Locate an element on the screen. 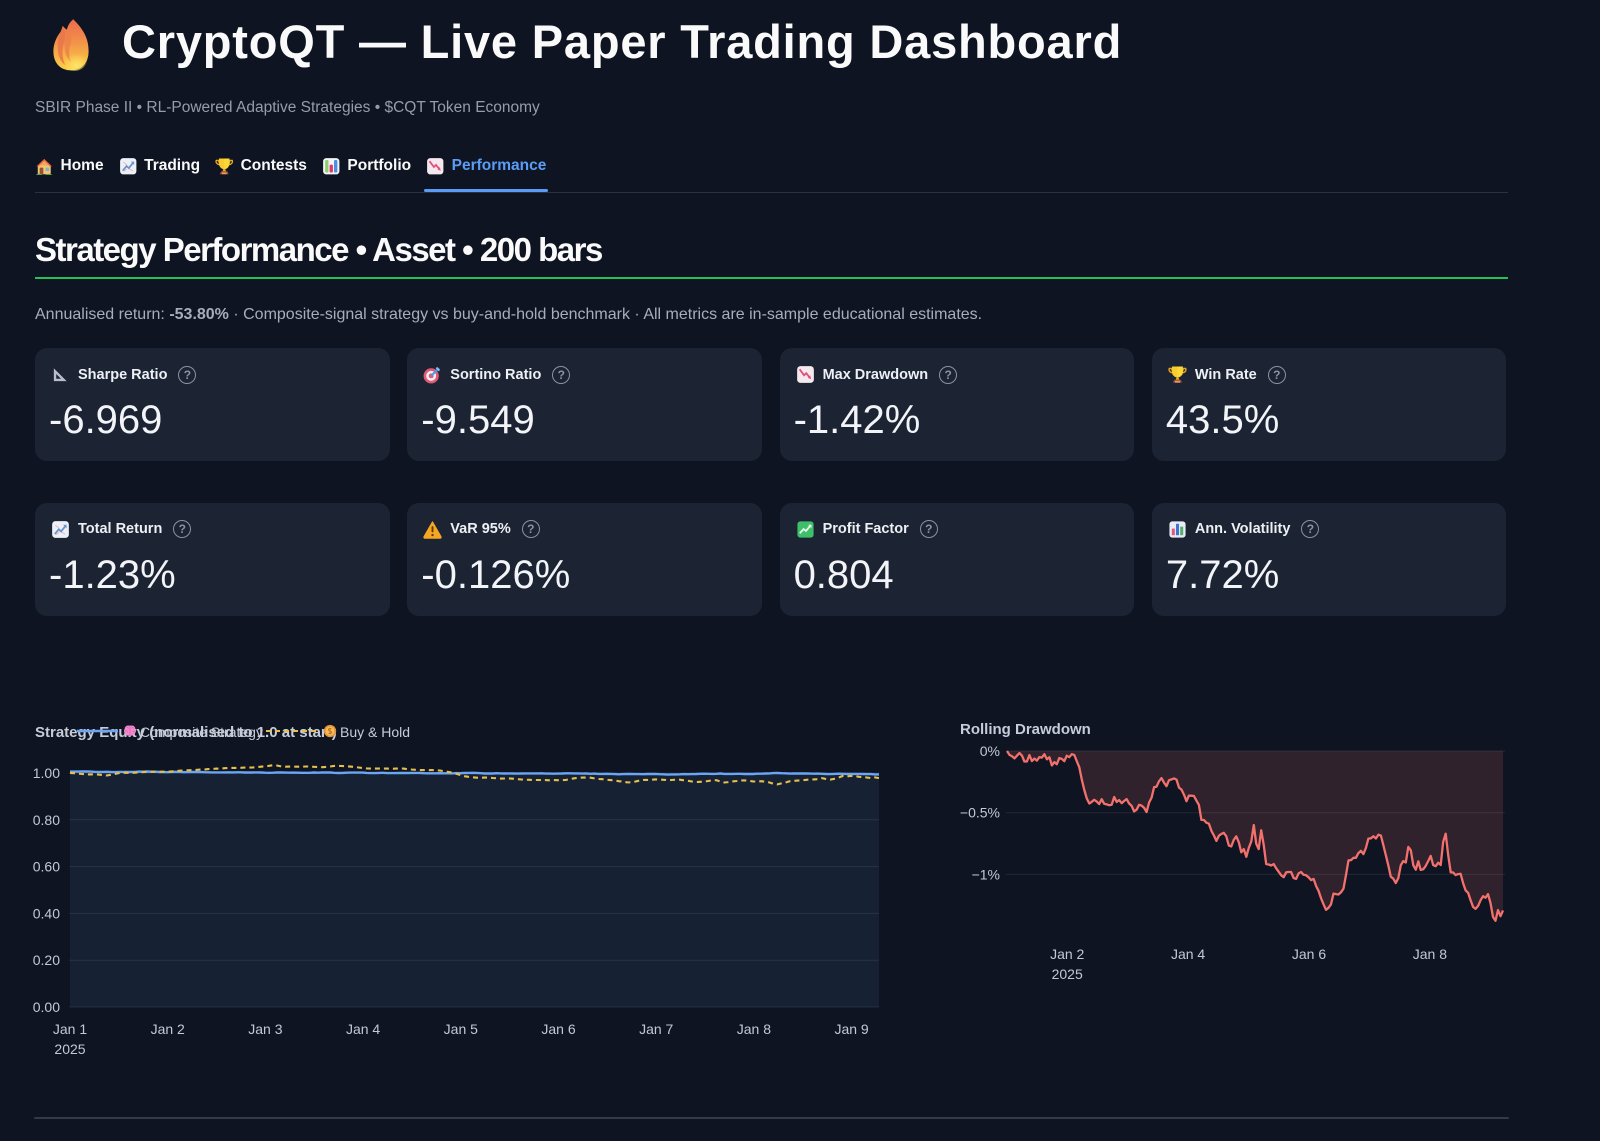  svg-text: 0% is located at coordinates (990, 751).